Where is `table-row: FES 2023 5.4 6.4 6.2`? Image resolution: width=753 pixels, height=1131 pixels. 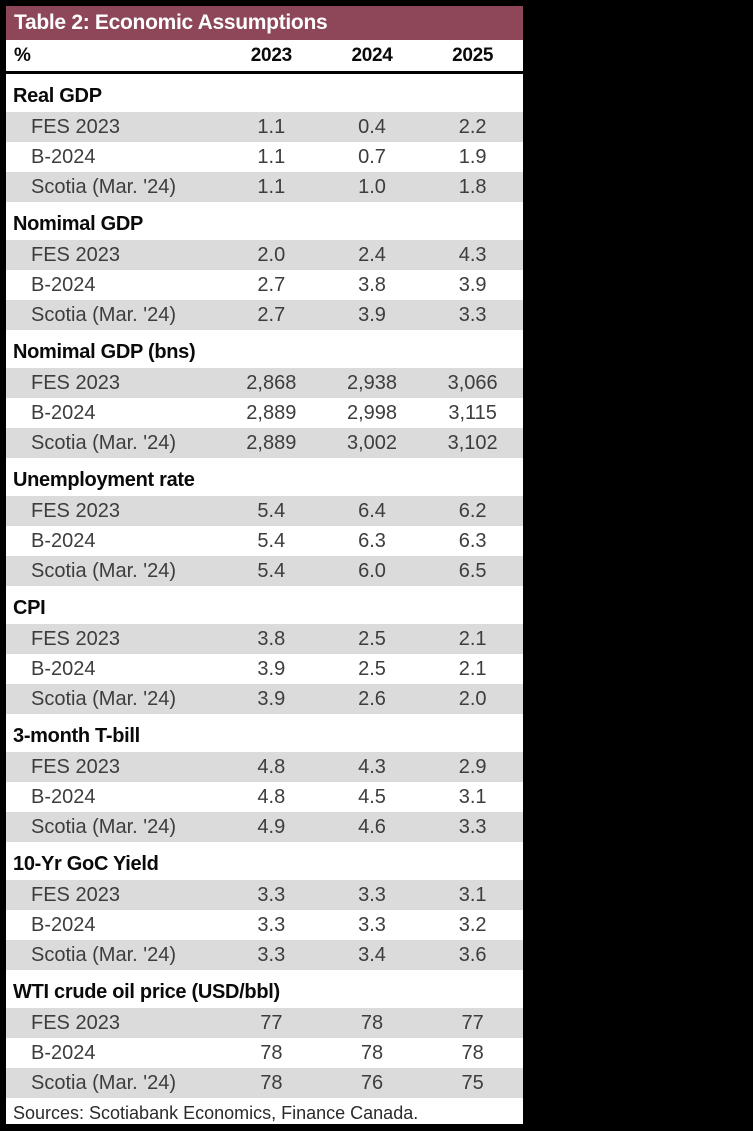
table-row: FES 2023 5.4 6.4 6.2 is located at coordinates (264, 511).